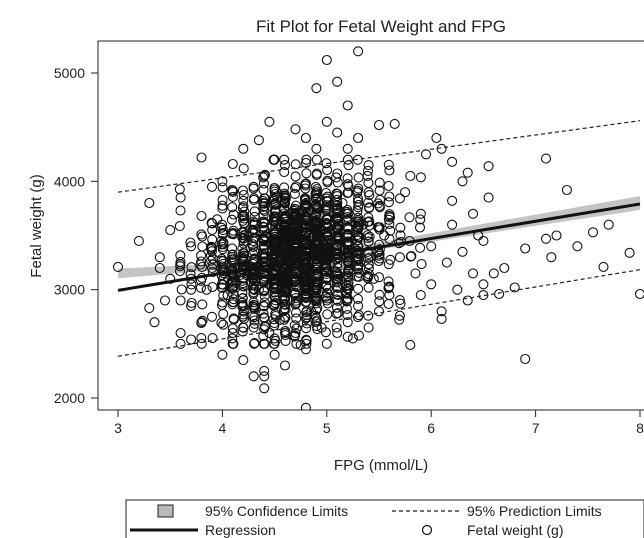  Describe the element at coordinates (515, 530) in the screenshot. I see `legend-observed-label: Fetal weight (g)` at that location.